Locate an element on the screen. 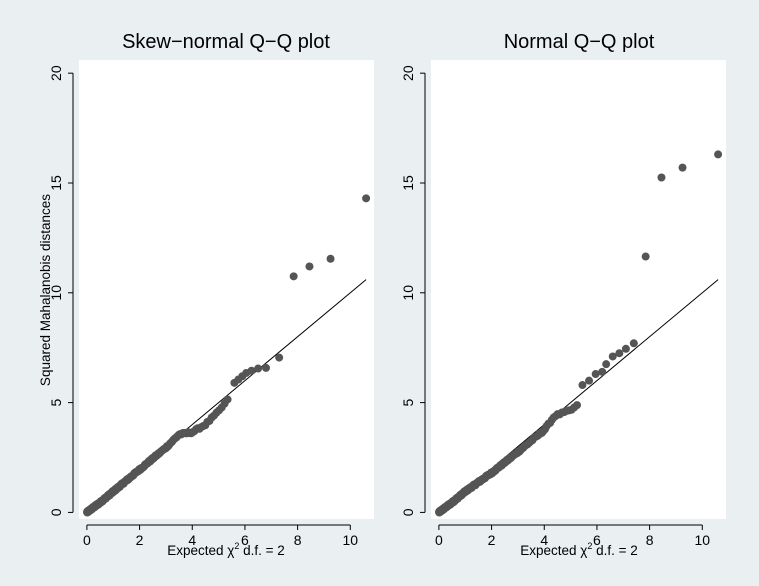 This screenshot has width=759, height=586. y-tick-label-skew-normal-5: 5 is located at coordinates (56, 403).